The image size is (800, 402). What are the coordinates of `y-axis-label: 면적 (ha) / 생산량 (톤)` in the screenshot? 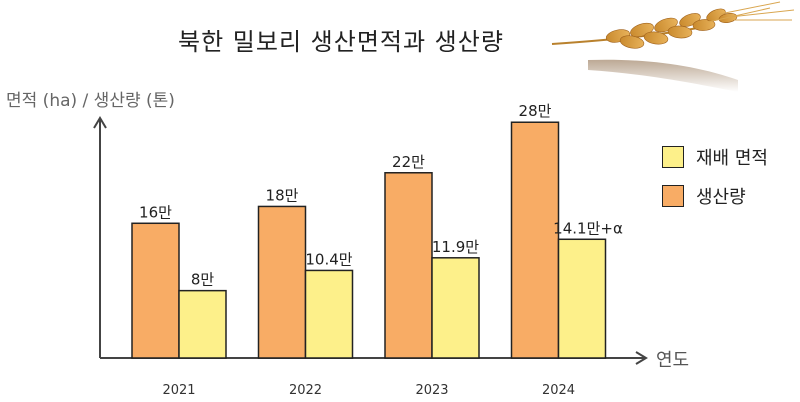 It's located at (90, 101).